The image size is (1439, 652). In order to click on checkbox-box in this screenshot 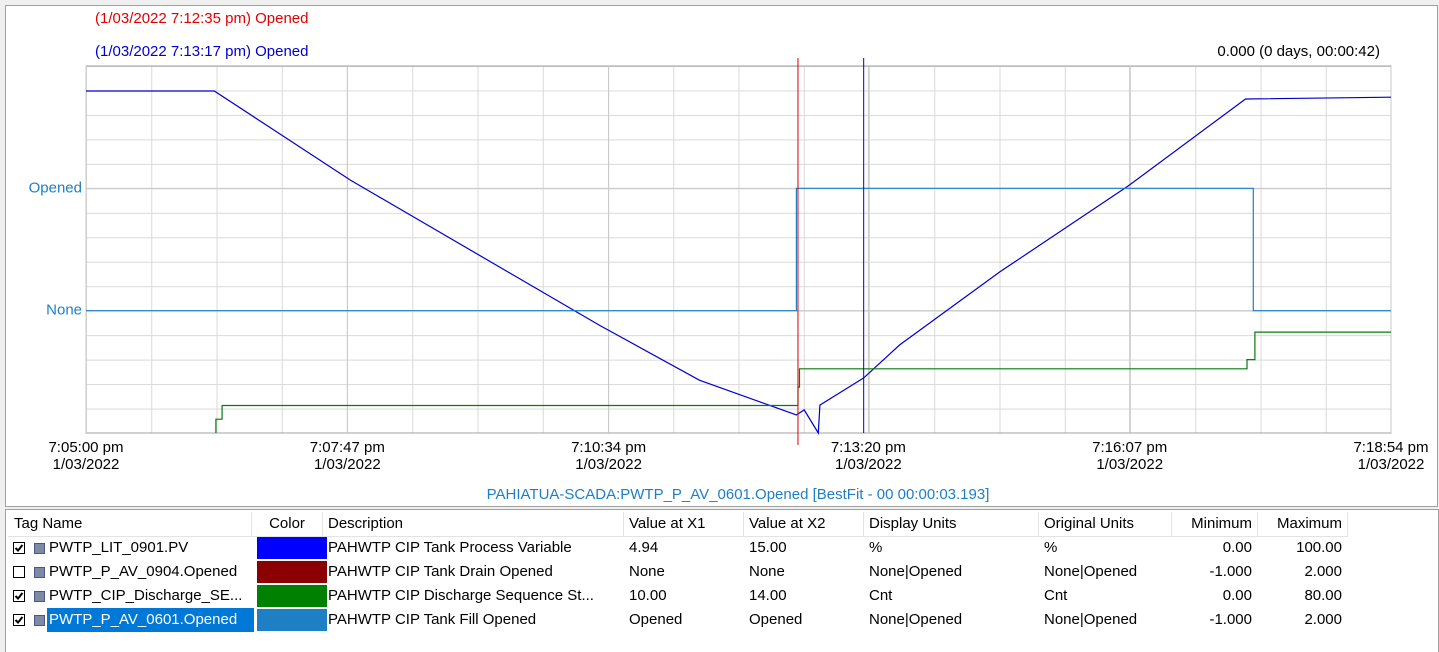, I will do `click(19, 572)`.